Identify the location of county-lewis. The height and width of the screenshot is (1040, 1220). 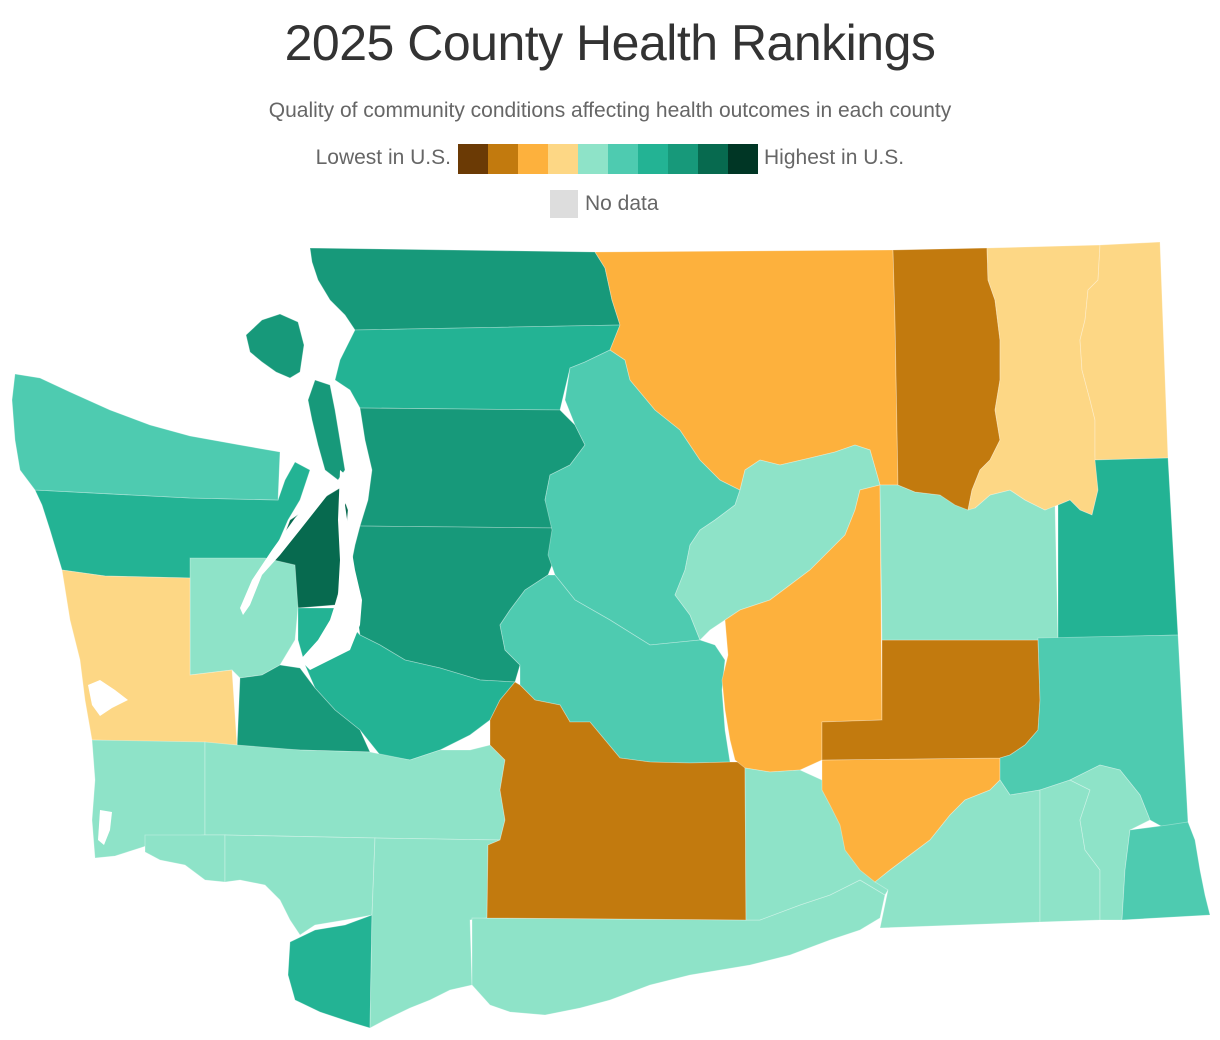
(355, 791).